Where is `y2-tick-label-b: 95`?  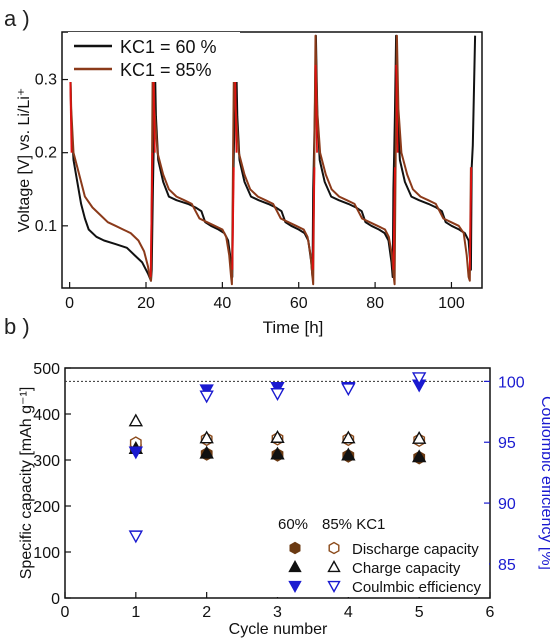 y2-tick-label-b: 95 is located at coordinates (507, 443).